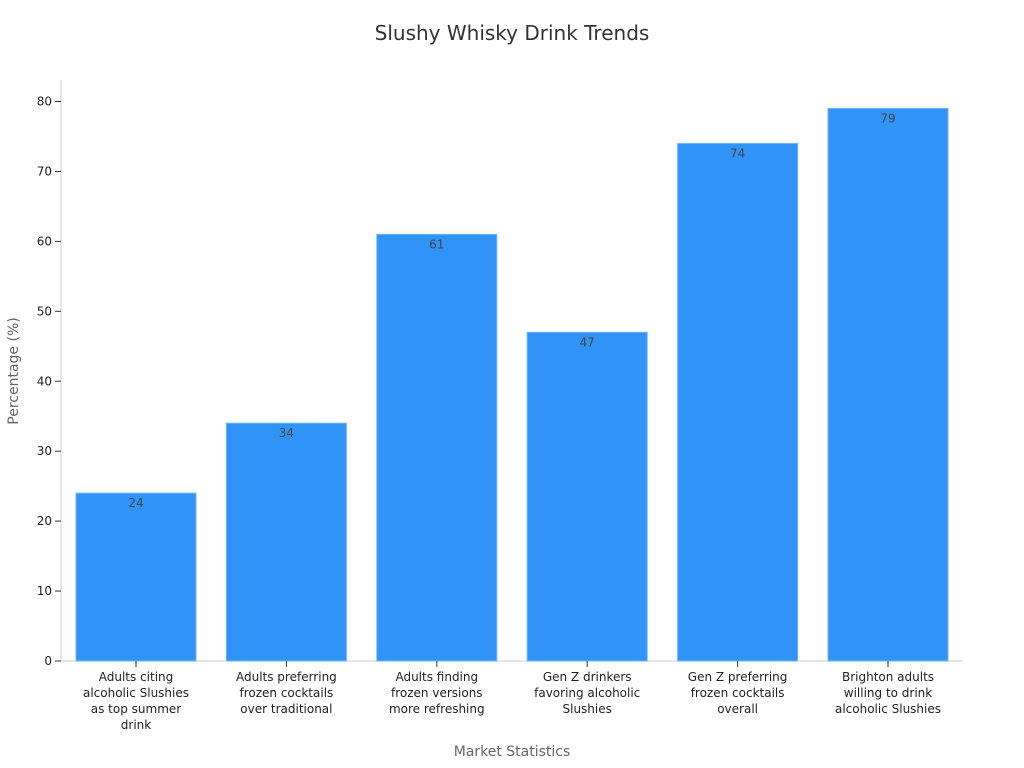  What do you see at coordinates (436, 244) in the screenshot?
I see `data-label: 61` at bounding box center [436, 244].